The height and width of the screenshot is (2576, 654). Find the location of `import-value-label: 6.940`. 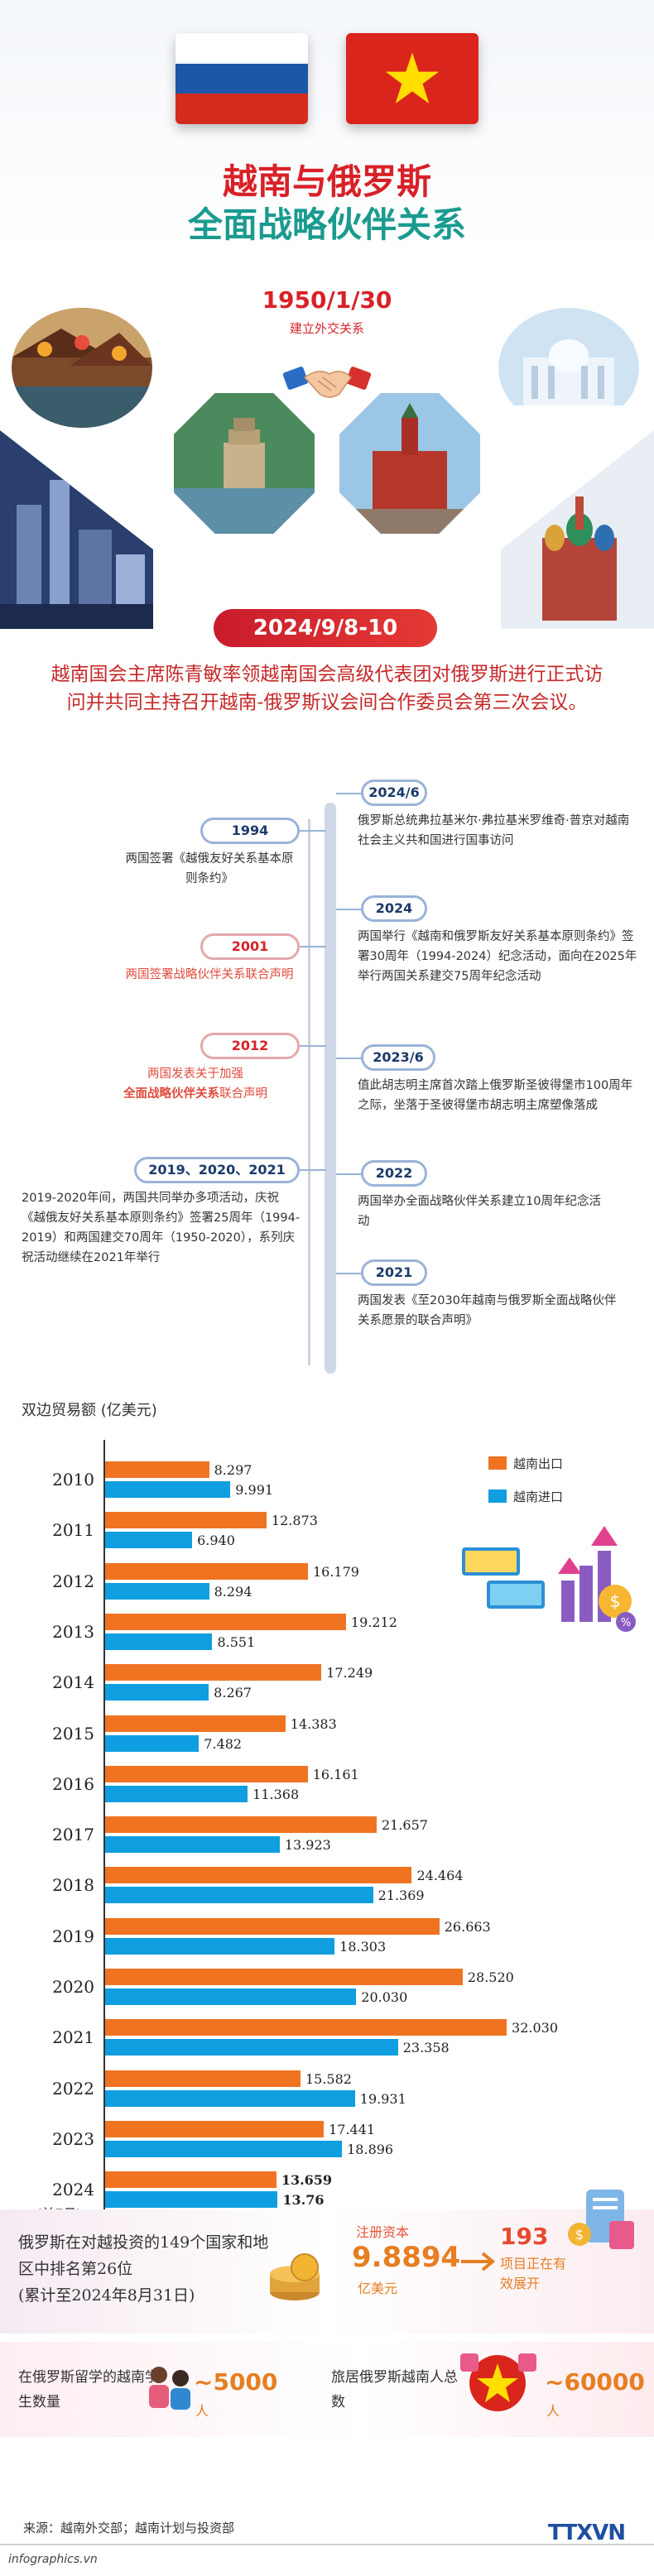

import-value-label: 6.940 is located at coordinates (216, 1541).